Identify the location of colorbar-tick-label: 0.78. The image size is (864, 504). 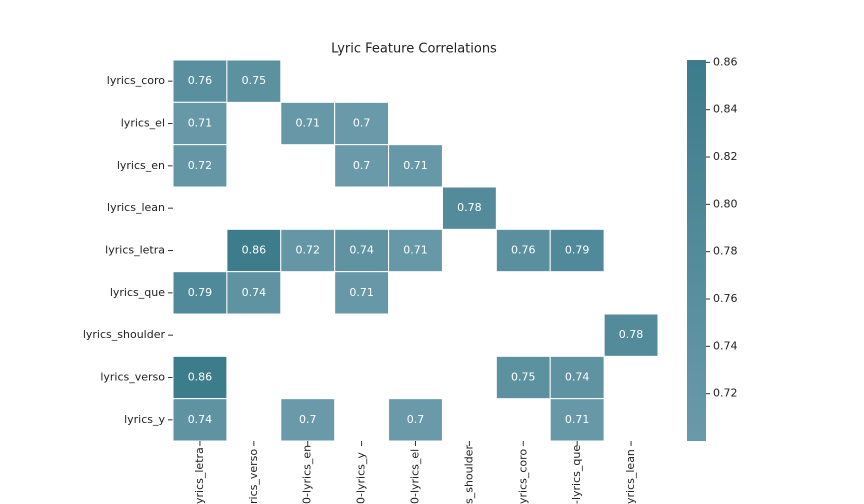
(725, 251).